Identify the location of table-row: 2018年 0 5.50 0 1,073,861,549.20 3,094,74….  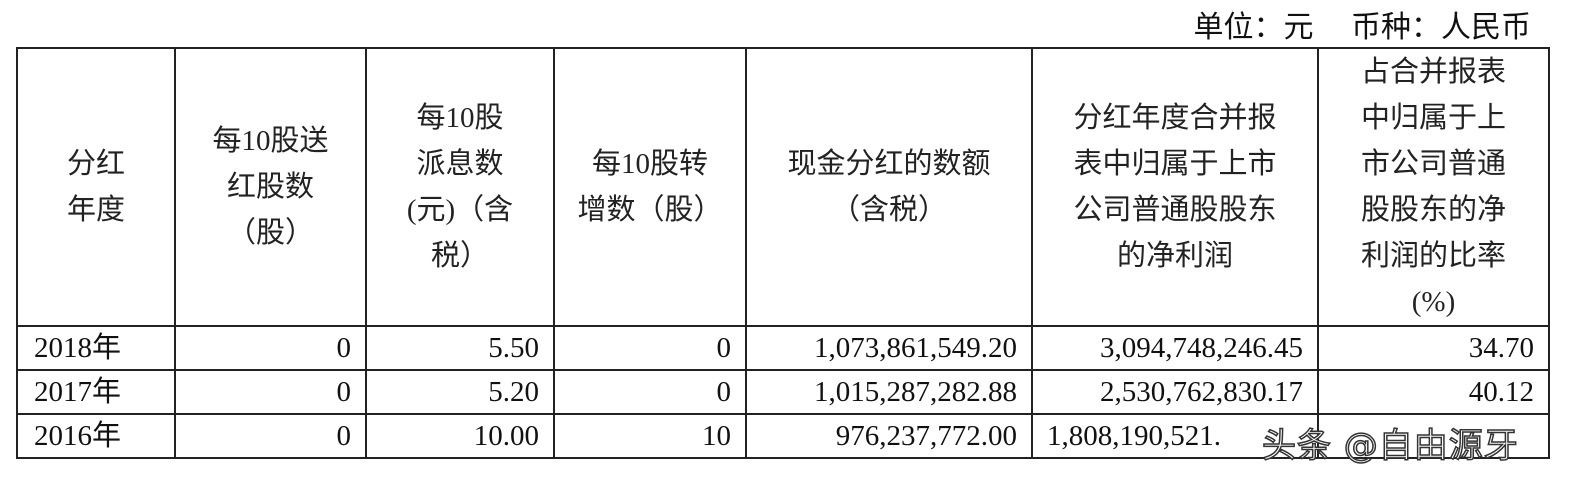
(783, 348).